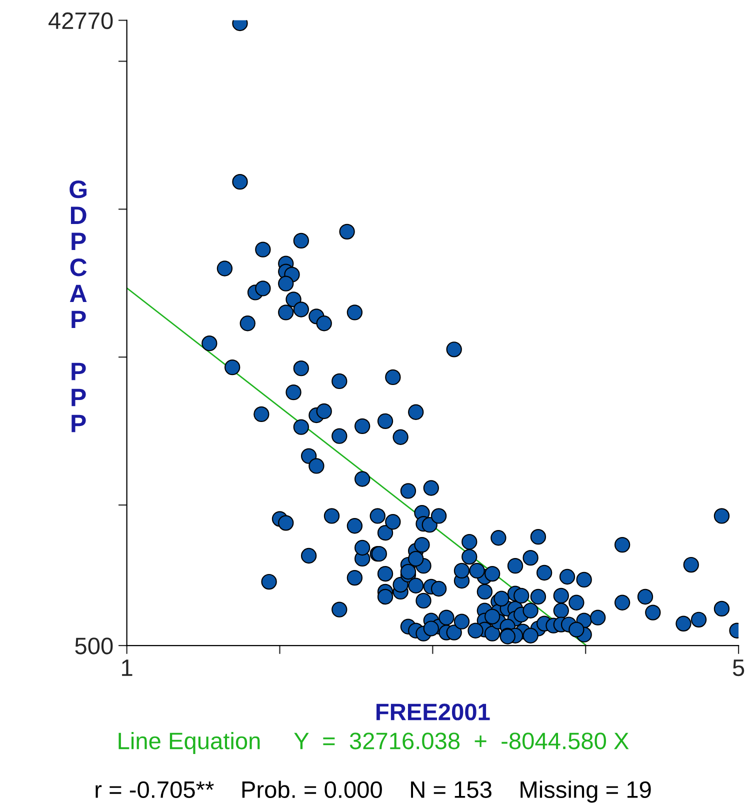 This screenshot has width=746, height=812. I want to click on y-tick-label: 500, so click(94, 646).